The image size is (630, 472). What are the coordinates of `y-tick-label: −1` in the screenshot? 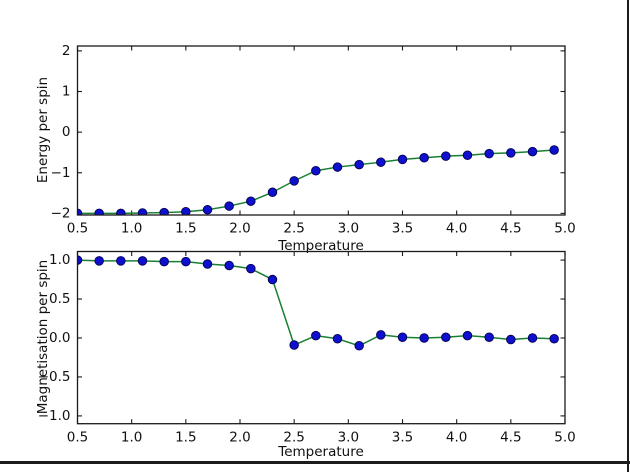 It's located at (61, 173).